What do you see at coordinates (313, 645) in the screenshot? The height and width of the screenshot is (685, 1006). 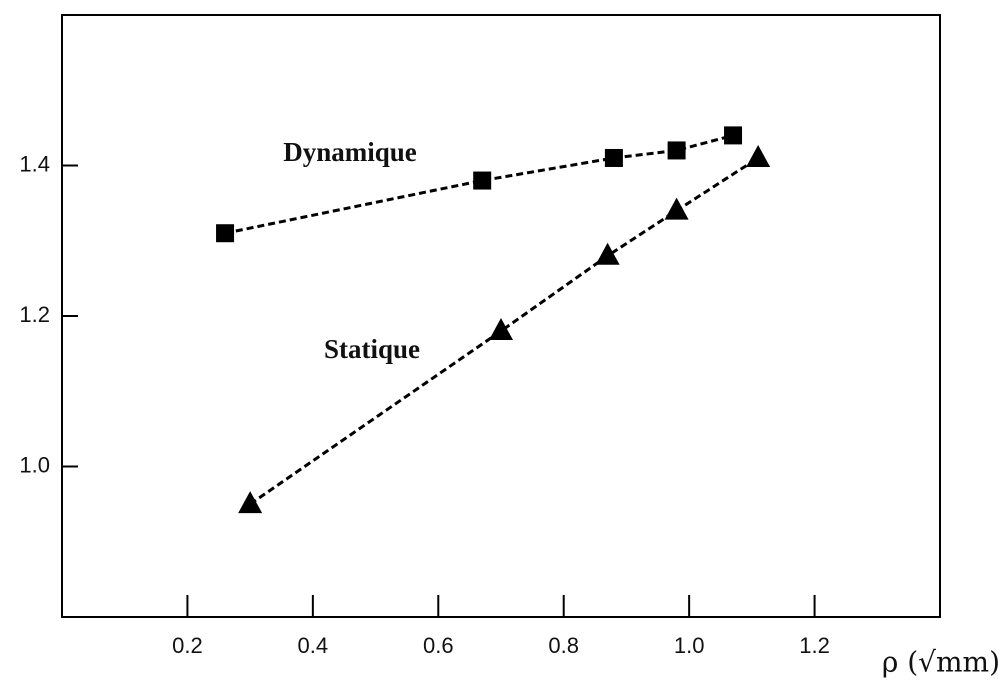 I see `x-tick-label: 0.4` at bounding box center [313, 645].